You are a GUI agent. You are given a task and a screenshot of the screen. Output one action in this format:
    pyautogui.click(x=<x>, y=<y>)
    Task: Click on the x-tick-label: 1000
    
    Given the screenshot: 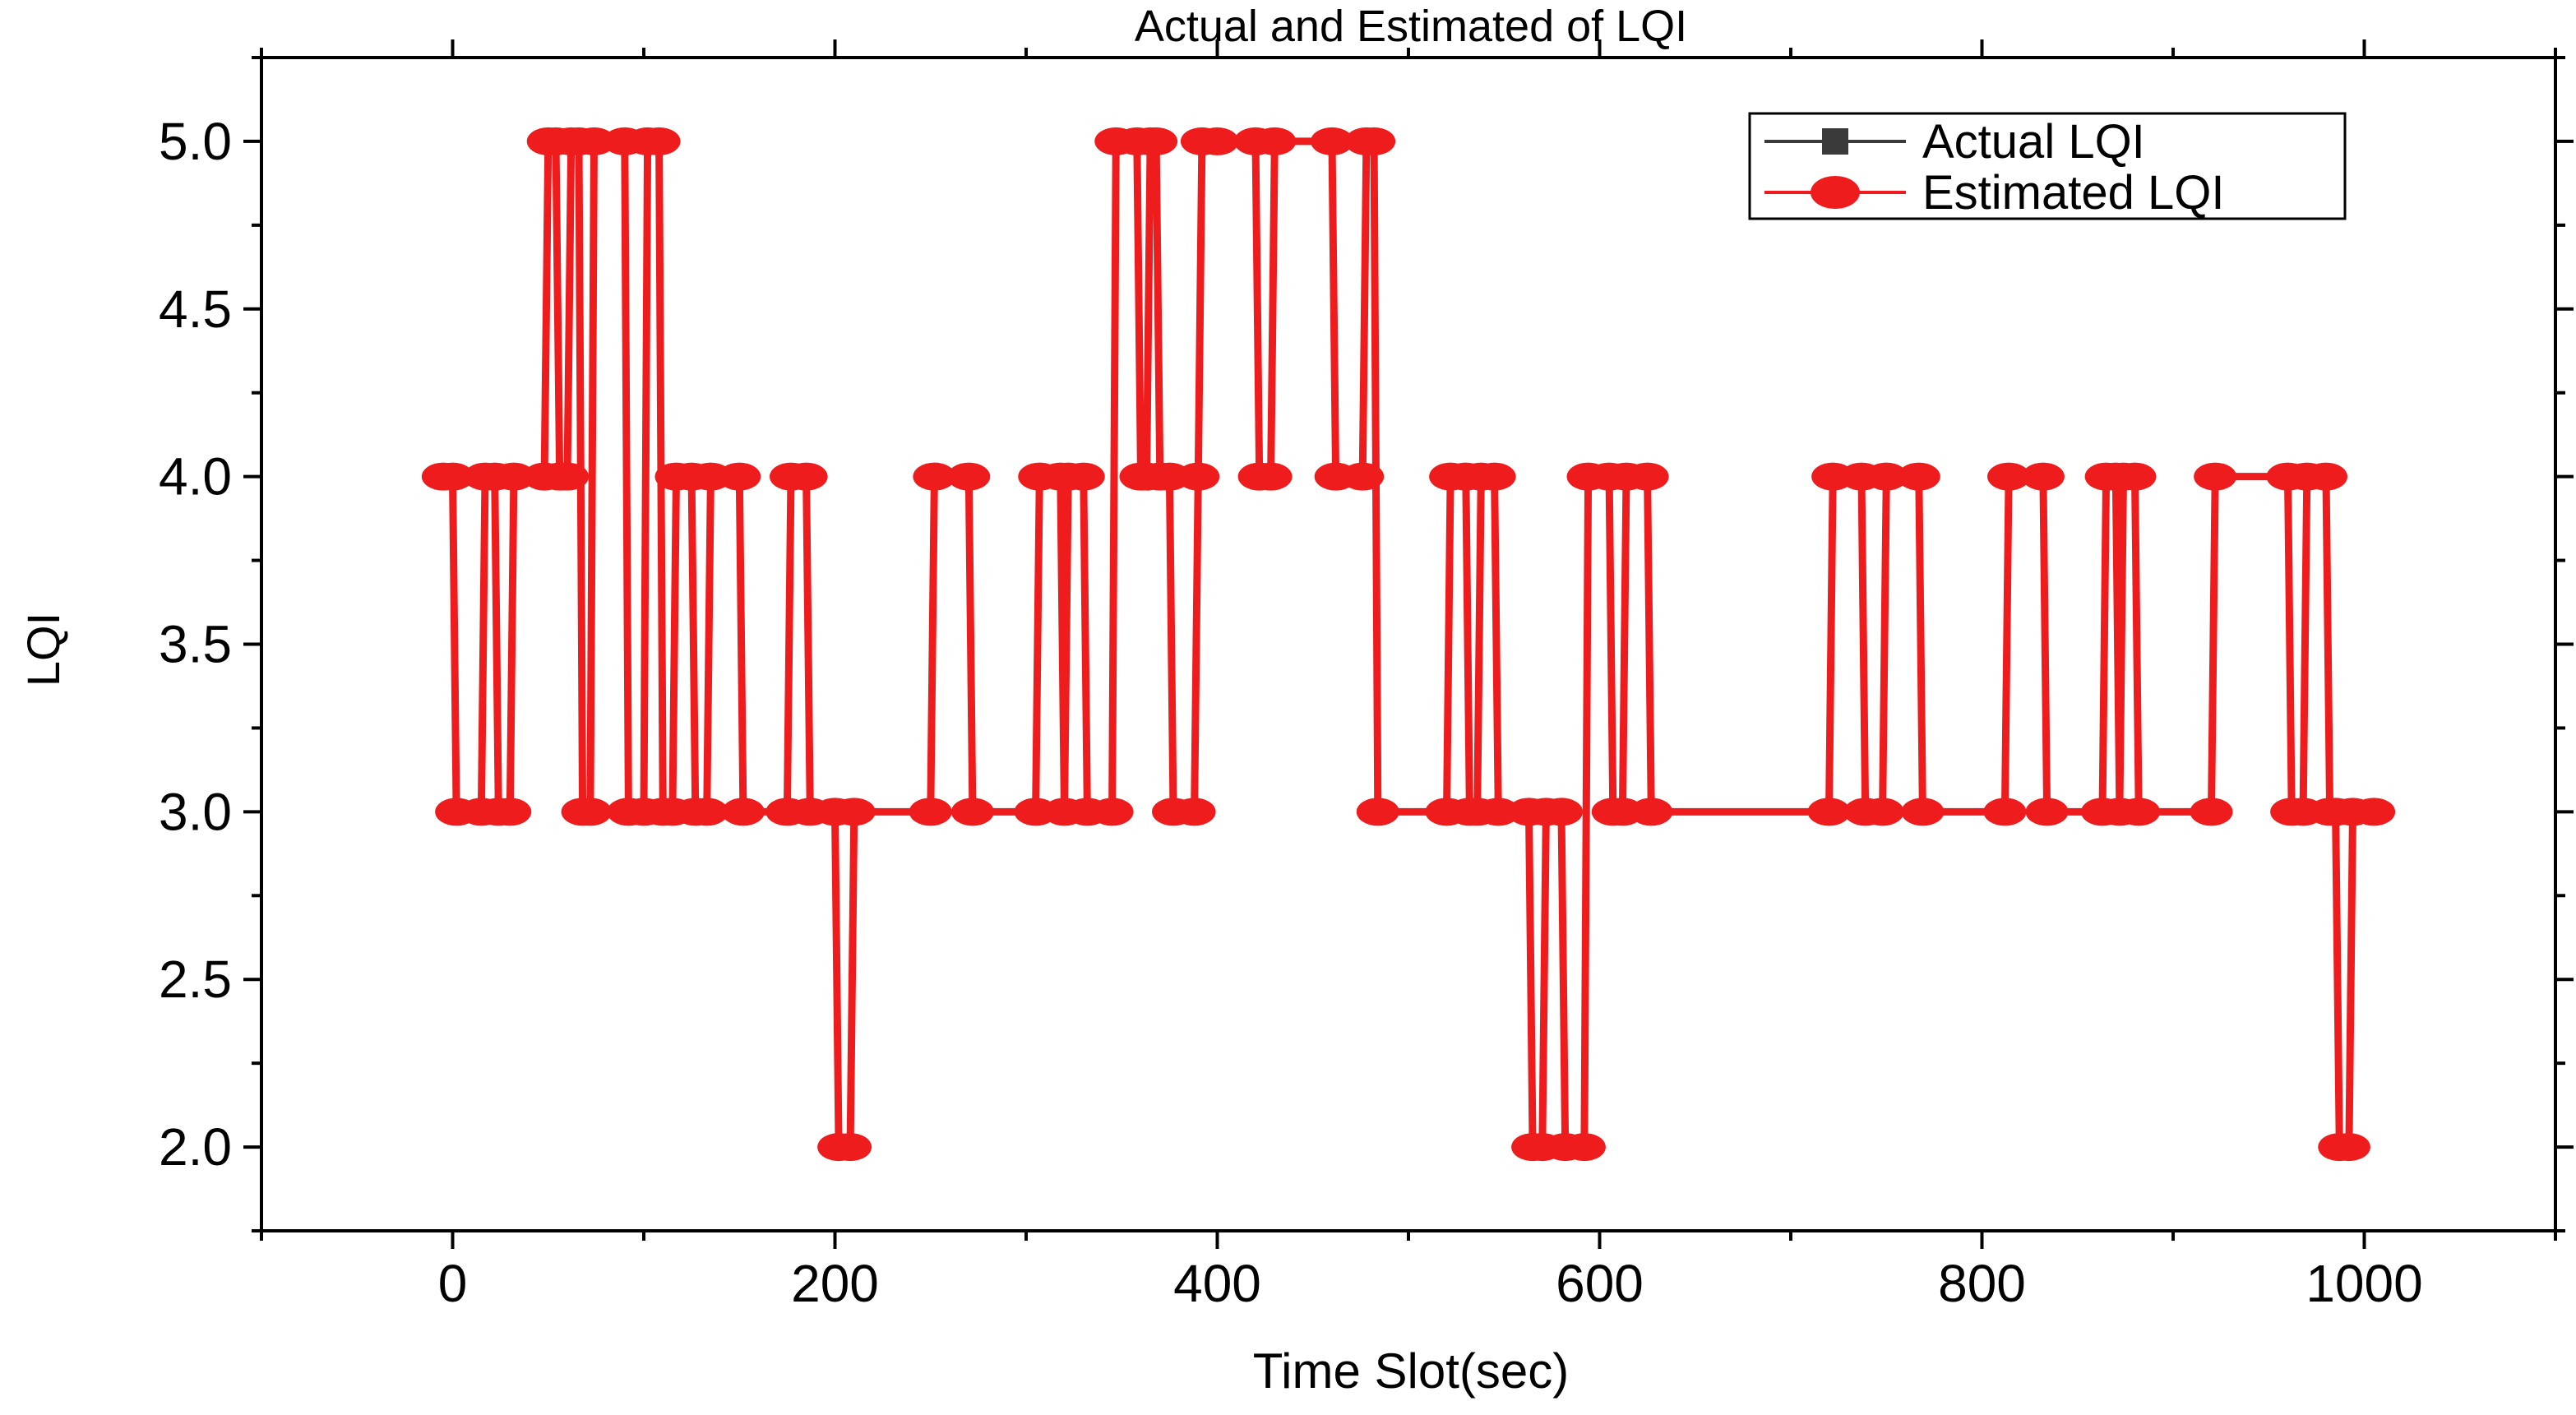 What is the action you would take?
    pyautogui.click(x=2363, y=1283)
    